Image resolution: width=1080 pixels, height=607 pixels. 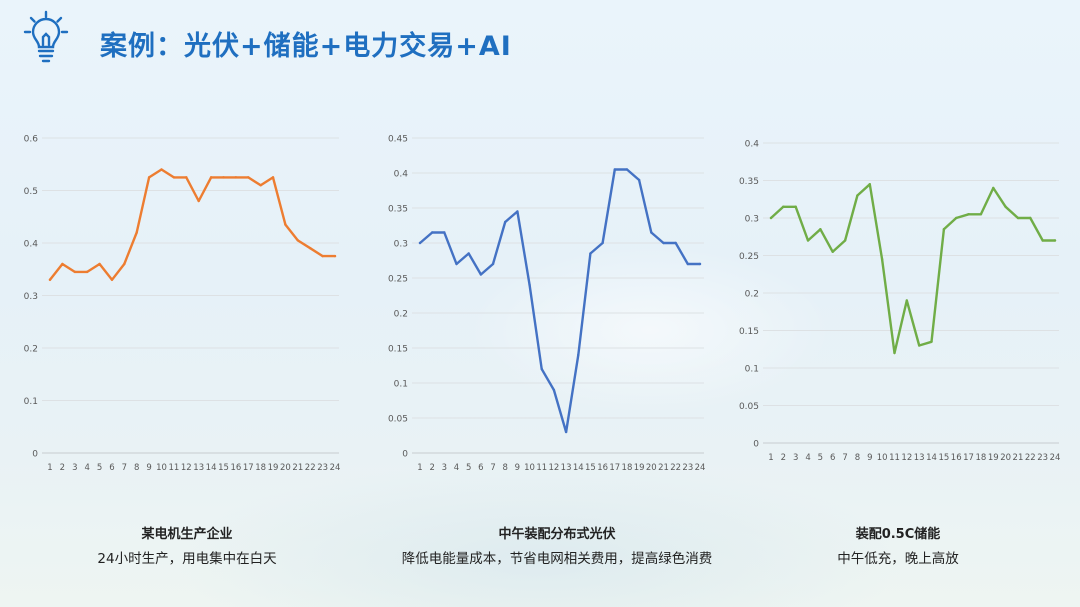 I want to click on y-tick-label: 0.6, so click(x=31, y=140).